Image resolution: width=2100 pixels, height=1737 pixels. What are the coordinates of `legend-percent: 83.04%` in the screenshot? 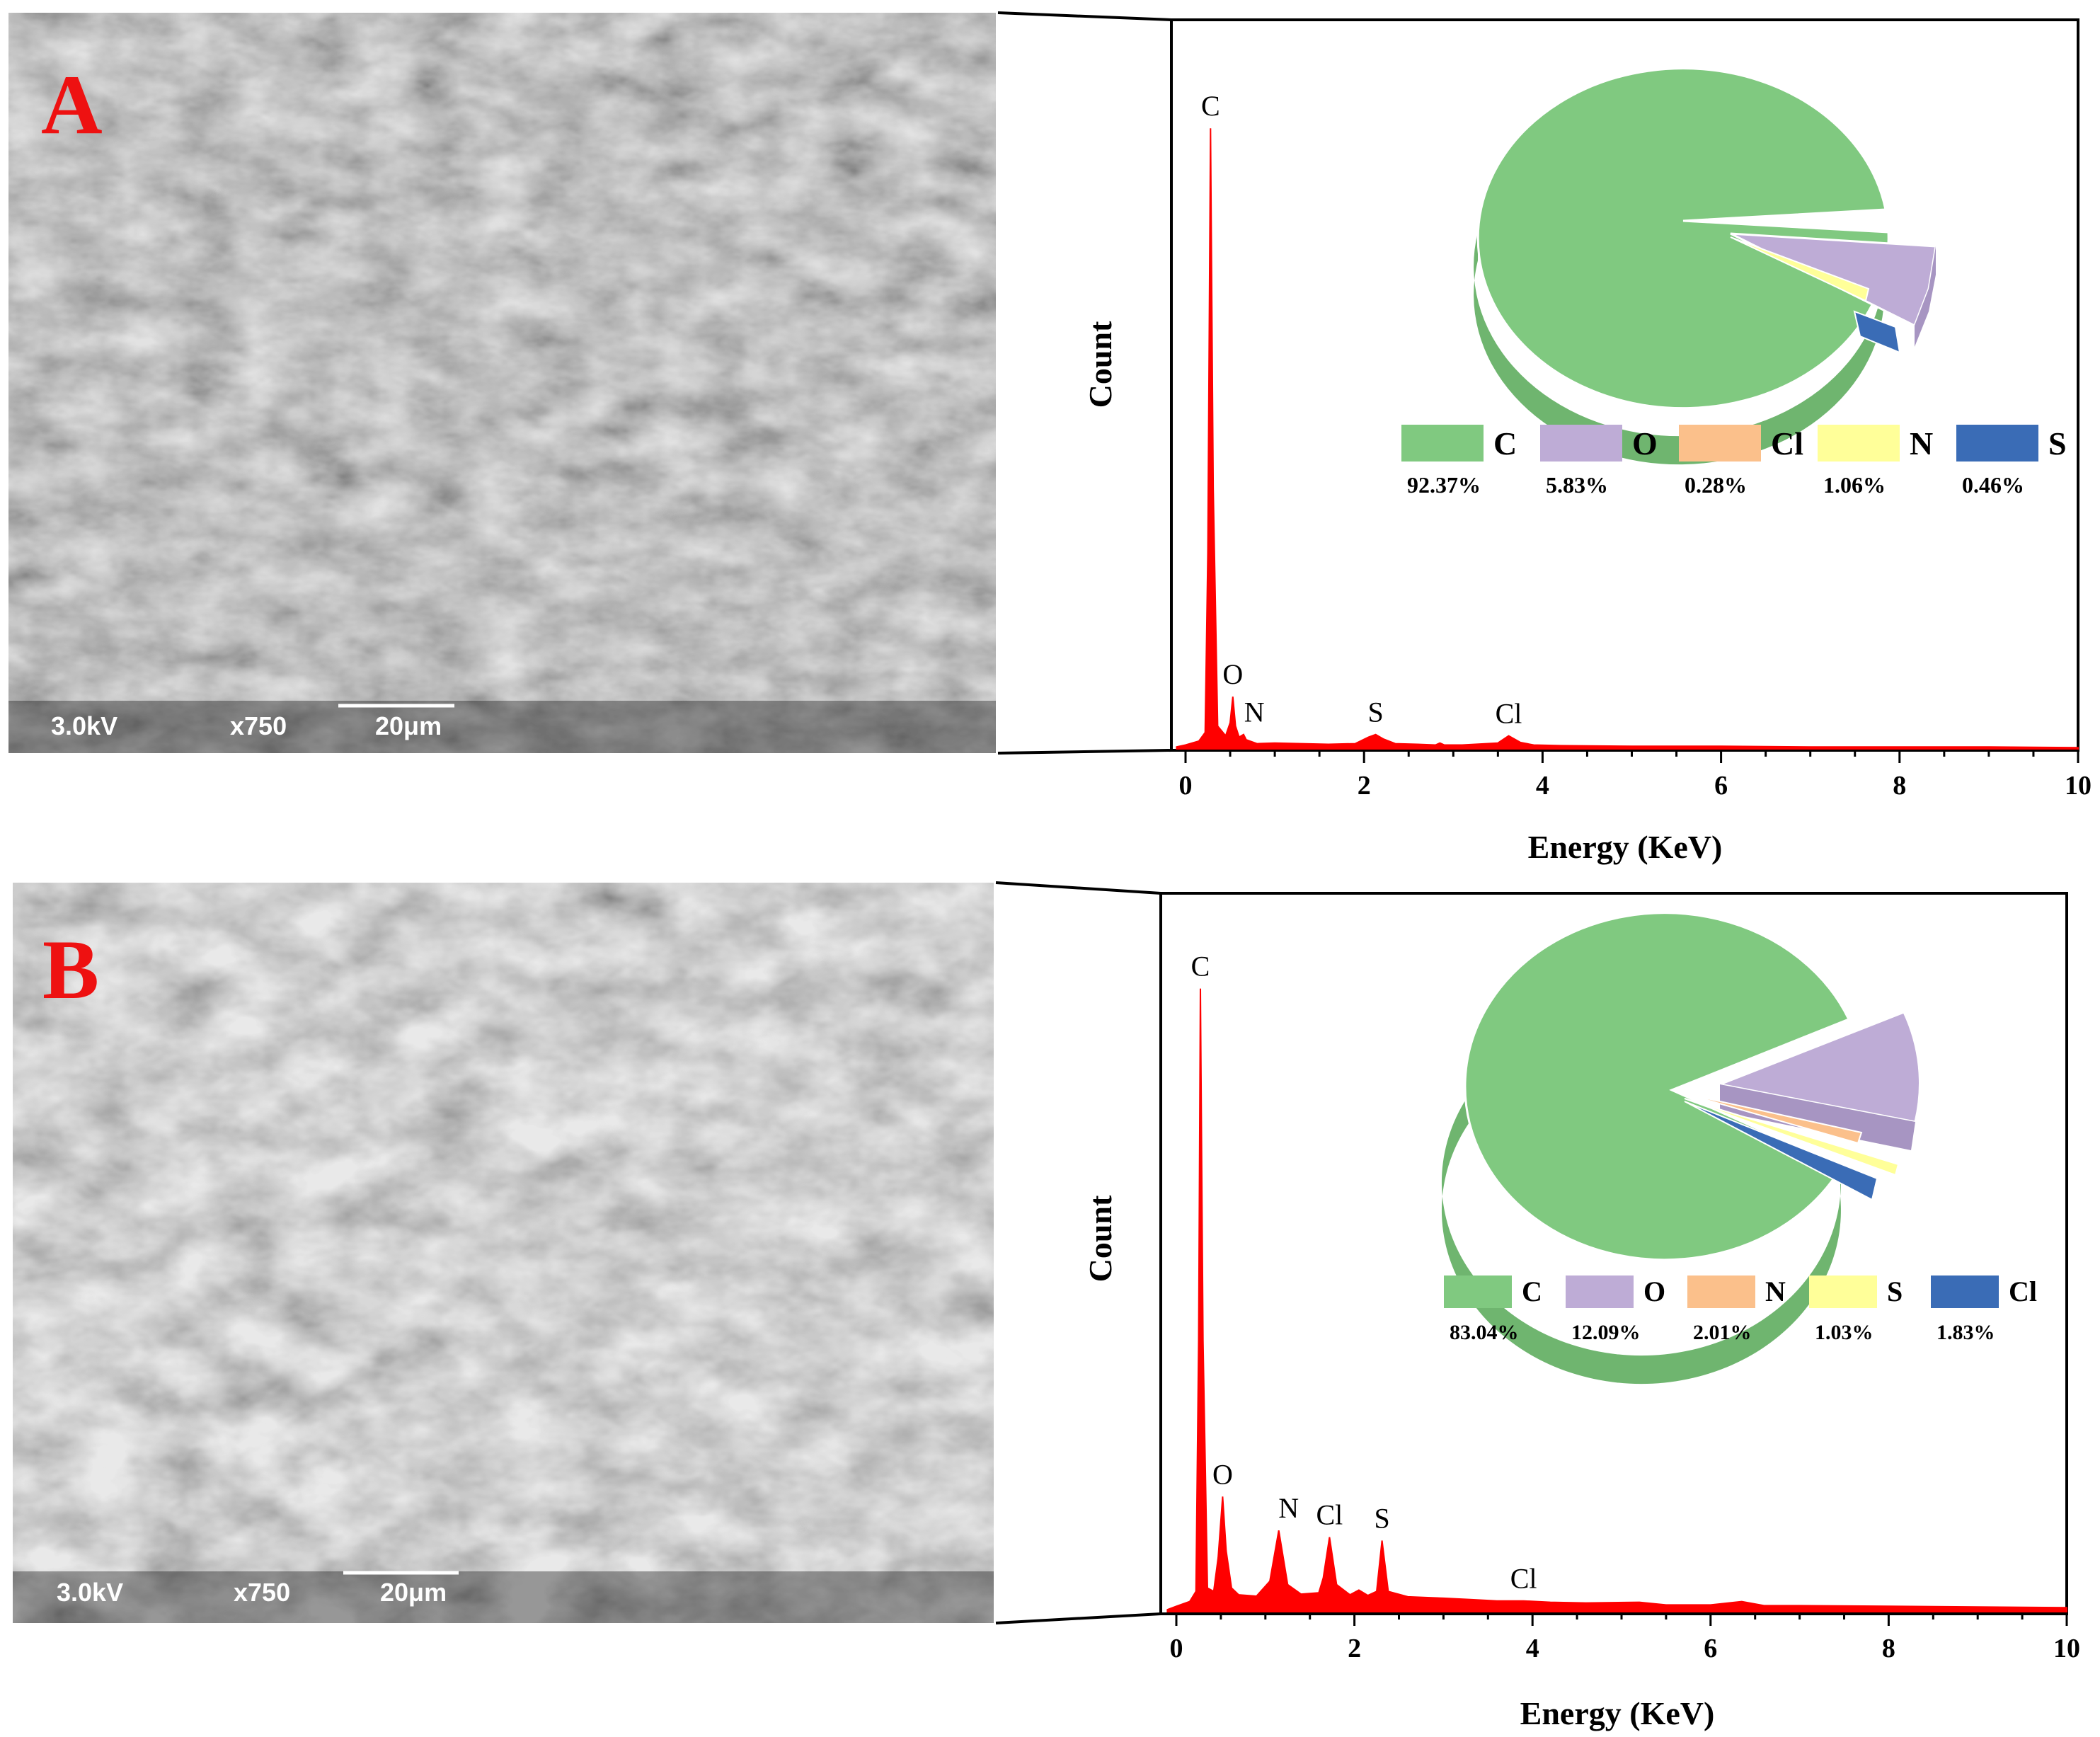 It's located at (1484, 1332).